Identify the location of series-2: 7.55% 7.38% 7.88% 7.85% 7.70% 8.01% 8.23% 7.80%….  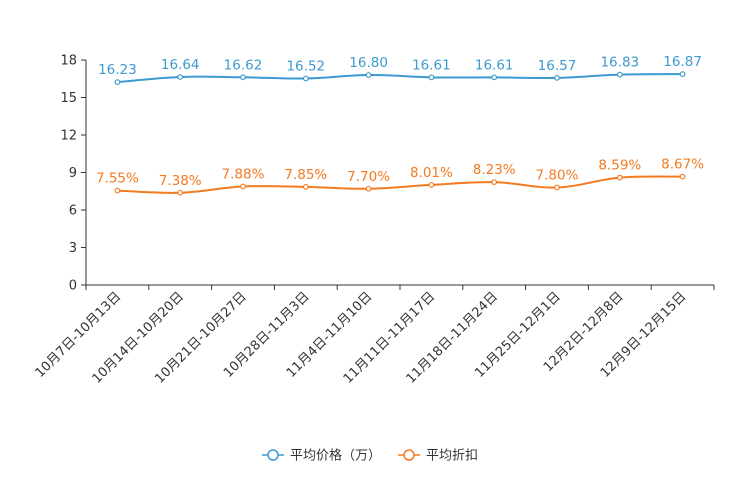
(400, 176).